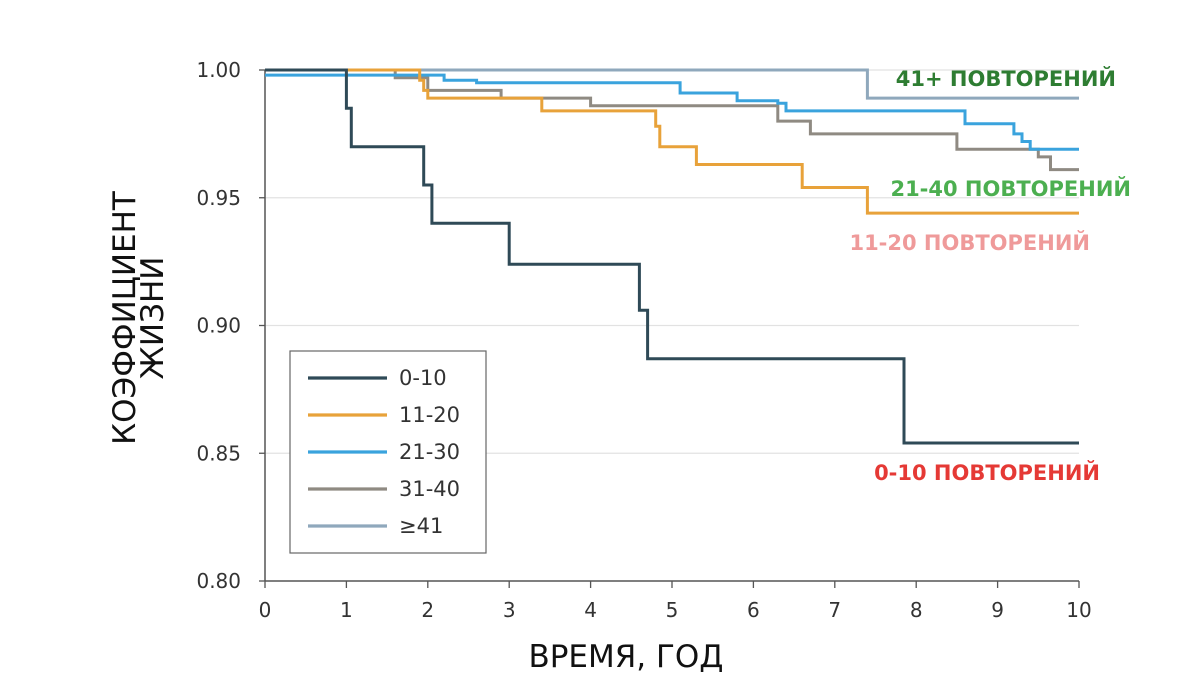  I want to click on x-tick-label: 5, so click(672, 610).